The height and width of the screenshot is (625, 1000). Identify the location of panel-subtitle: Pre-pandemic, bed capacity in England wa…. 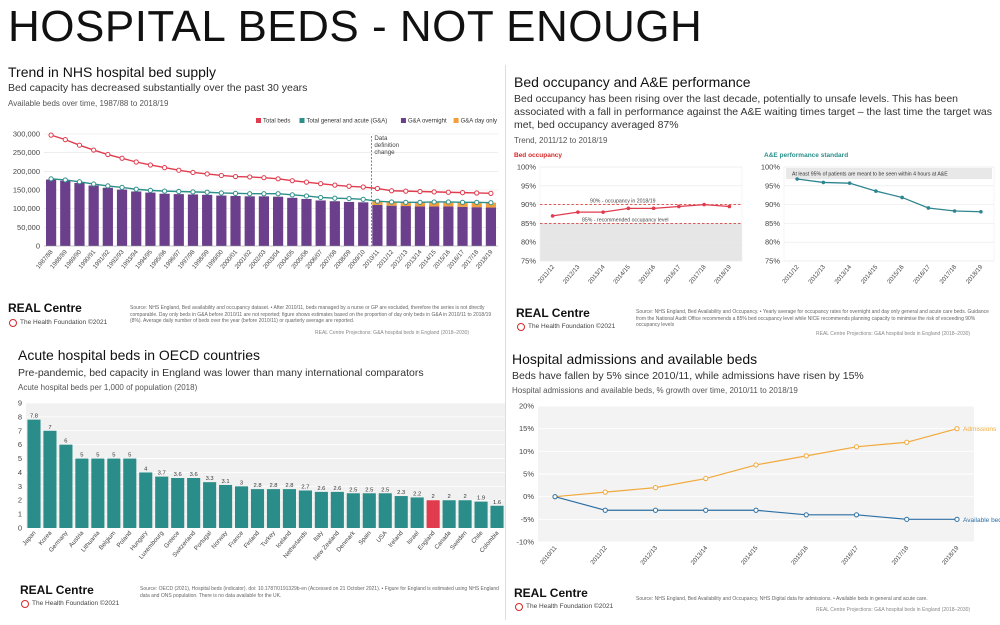
(221, 373).